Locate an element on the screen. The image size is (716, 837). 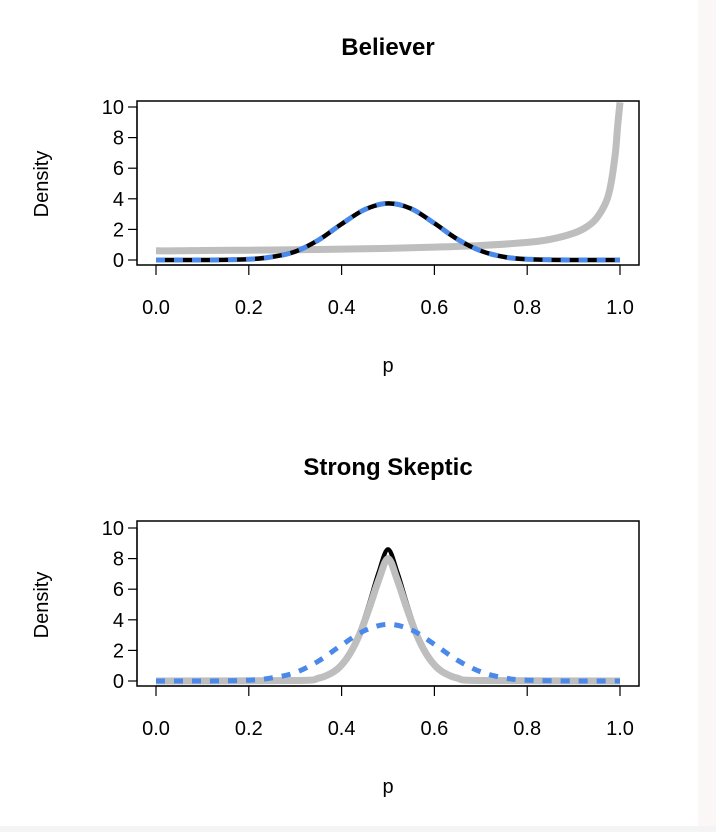
right-scroll-gutter is located at coordinates (707, 416).